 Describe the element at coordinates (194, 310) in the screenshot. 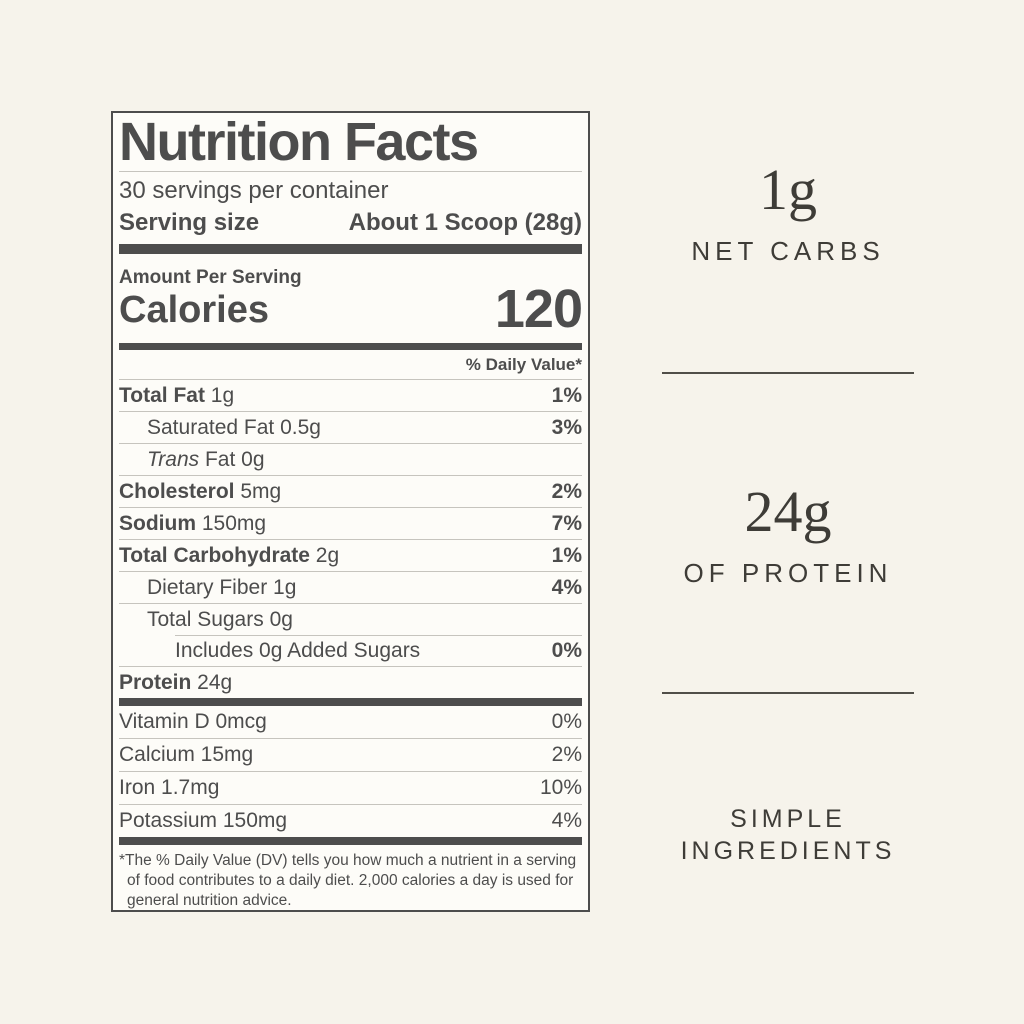

I see `calories-label: Calories` at that location.